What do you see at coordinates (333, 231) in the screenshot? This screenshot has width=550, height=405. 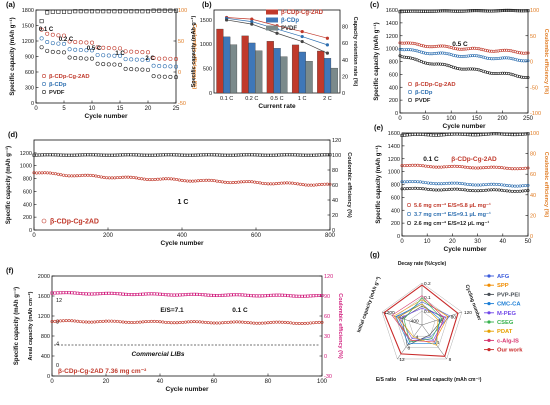 I see `panel-d-y2tick-label: 0` at bounding box center [333, 231].